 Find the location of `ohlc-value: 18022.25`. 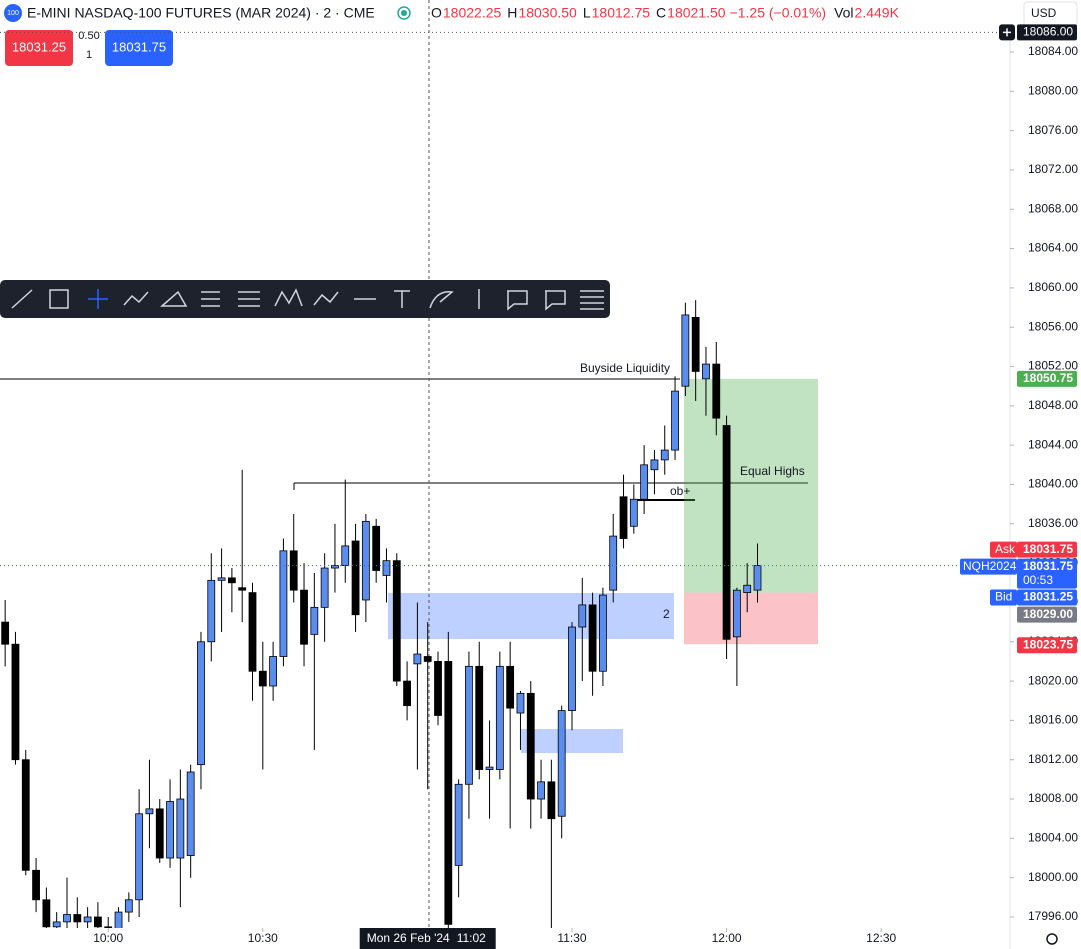

ohlc-value: 18022.25 is located at coordinates (472, 13).